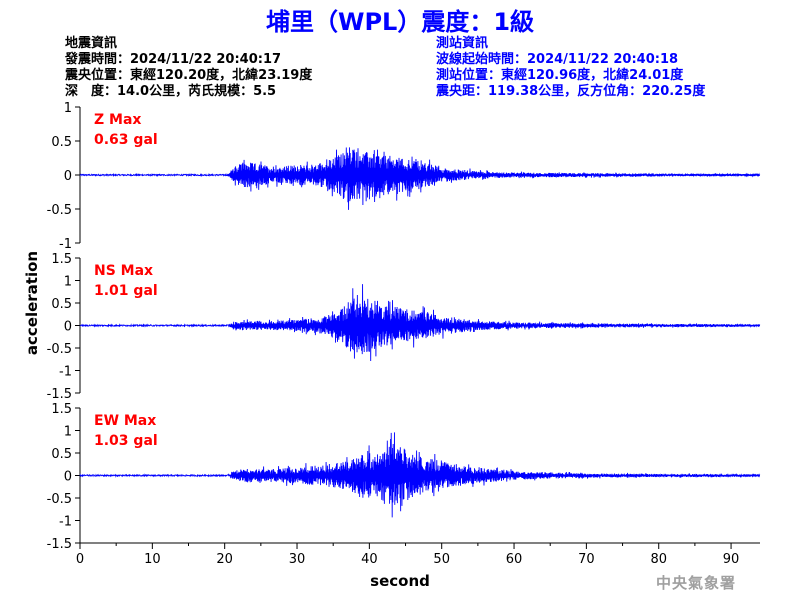 Image resolution: width=800 pixels, height=600 pixels. I want to click on max-value-ns: 1.01 gal, so click(126, 291).